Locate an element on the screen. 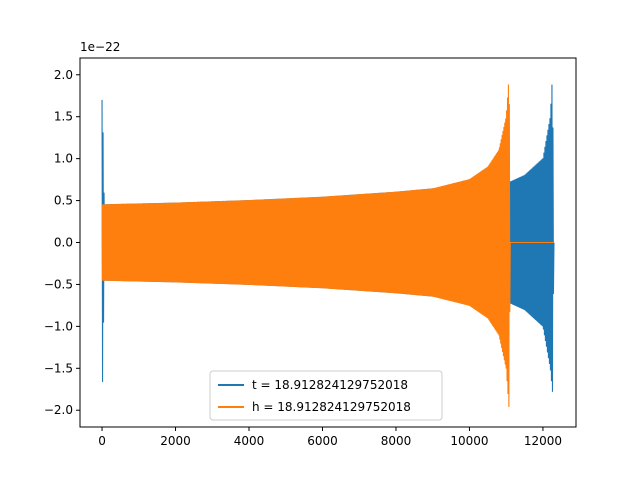 The width and height of the screenshot is (640, 480). y-tick-label: −1.0 is located at coordinates (58, 326).